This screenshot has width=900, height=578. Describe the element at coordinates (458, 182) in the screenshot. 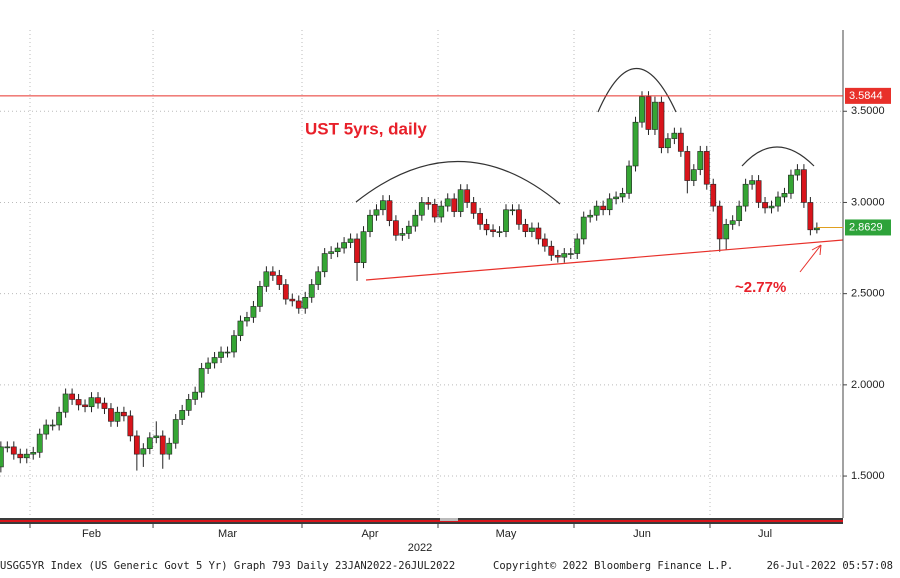

I see `arc` at that location.